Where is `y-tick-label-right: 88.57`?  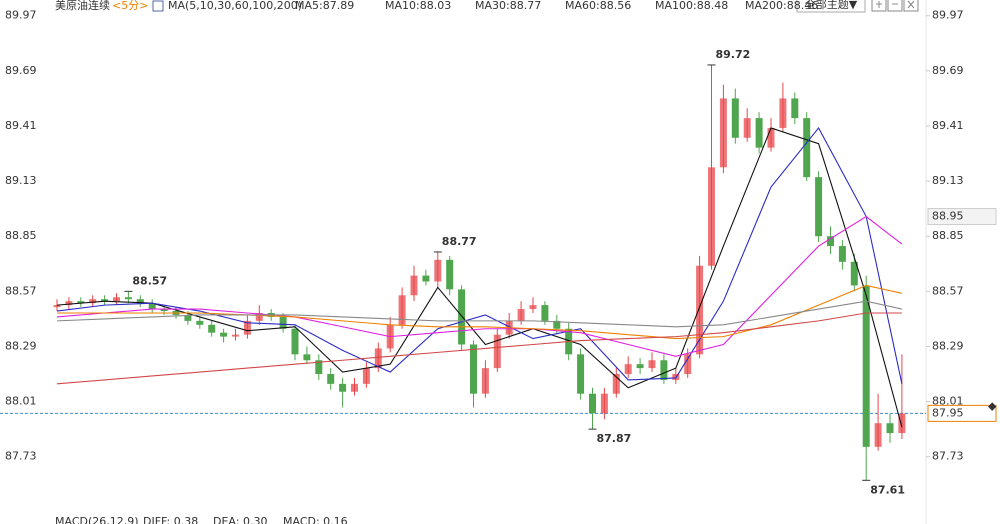
y-tick-label-right: 88.57 is located at coordinates (948, 290).